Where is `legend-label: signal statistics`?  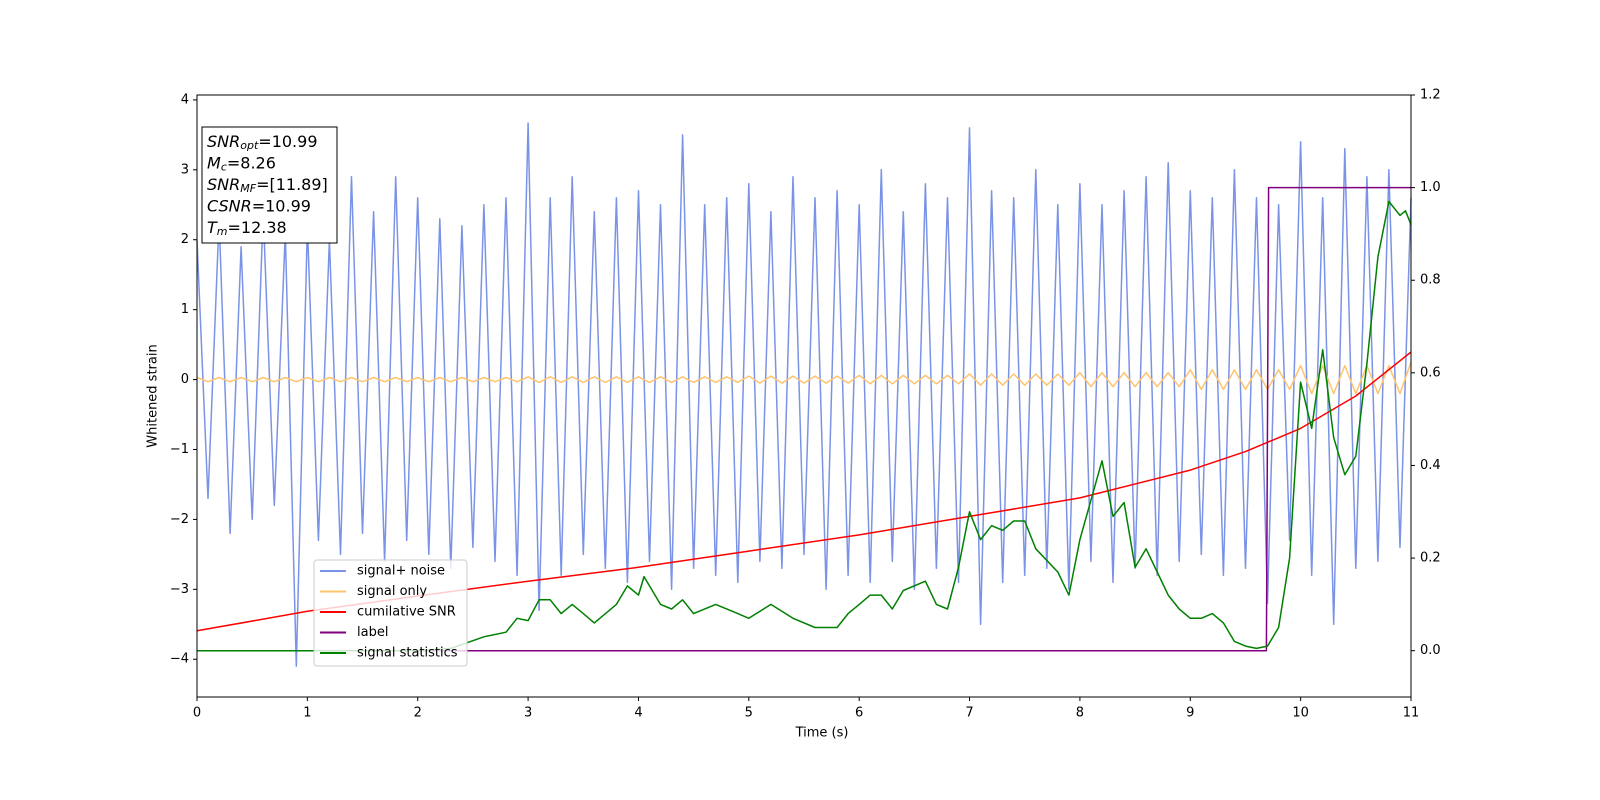 legend-label: signal statistics is located at coordinates (407, 653).